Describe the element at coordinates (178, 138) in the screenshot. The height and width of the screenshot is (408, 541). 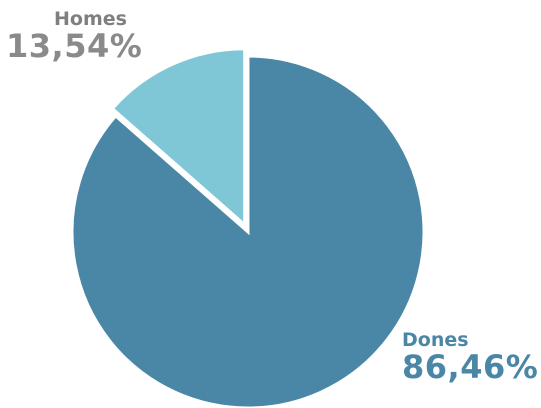
I see `pie-slice-homes` at that location.